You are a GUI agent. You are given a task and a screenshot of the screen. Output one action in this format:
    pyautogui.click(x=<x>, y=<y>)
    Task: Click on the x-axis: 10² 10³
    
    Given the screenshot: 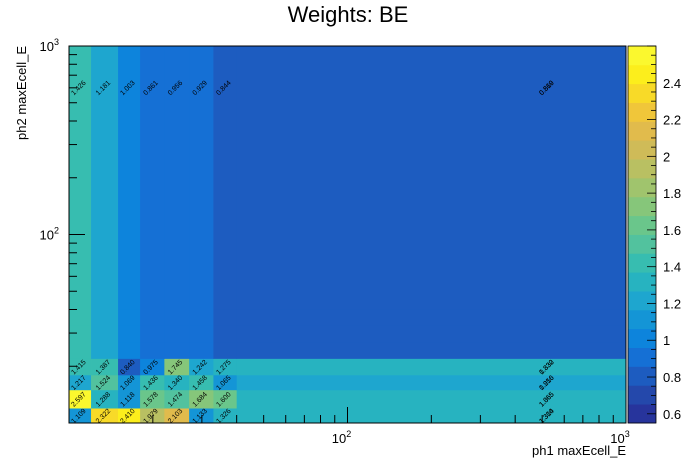 What is the action you would take?
    pyautogui.click(x=349, y=426)
    